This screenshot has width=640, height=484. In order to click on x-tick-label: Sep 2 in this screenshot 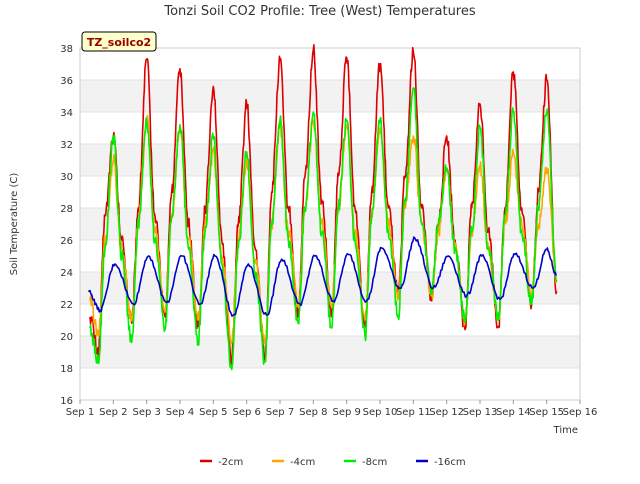, I will do `click(113, 412)`.